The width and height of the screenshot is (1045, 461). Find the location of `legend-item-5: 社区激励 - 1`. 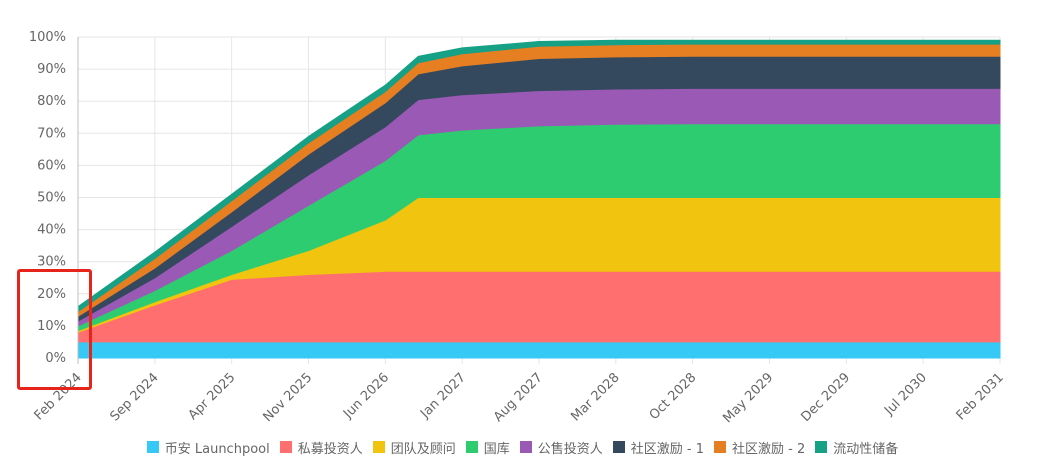

legend-item-5: 社区激励 - 1 is located at coordinates (658, 447).